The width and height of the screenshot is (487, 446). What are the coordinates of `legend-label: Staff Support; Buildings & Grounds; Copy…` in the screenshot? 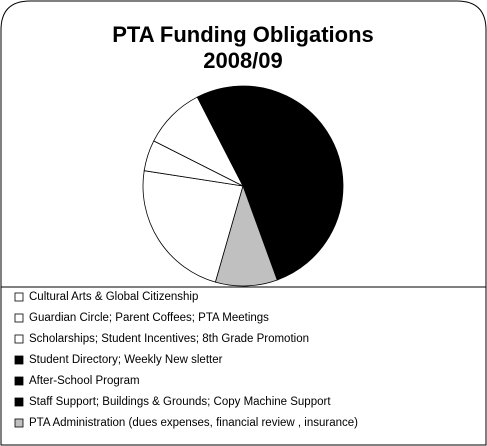 It's located at (180, 402).